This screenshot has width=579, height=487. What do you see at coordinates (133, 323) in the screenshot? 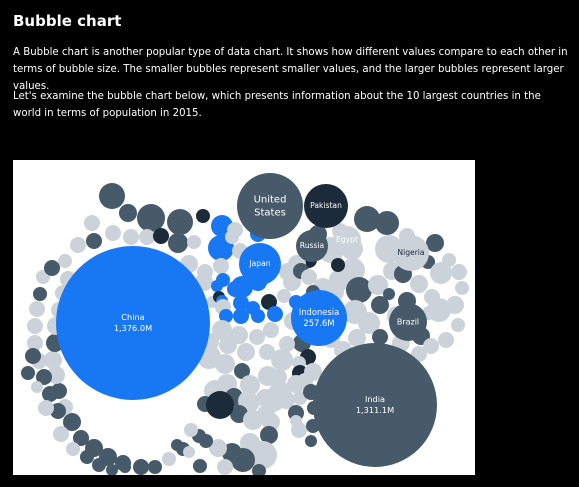
I see `bubble-china` at bounding box center [133, 323].